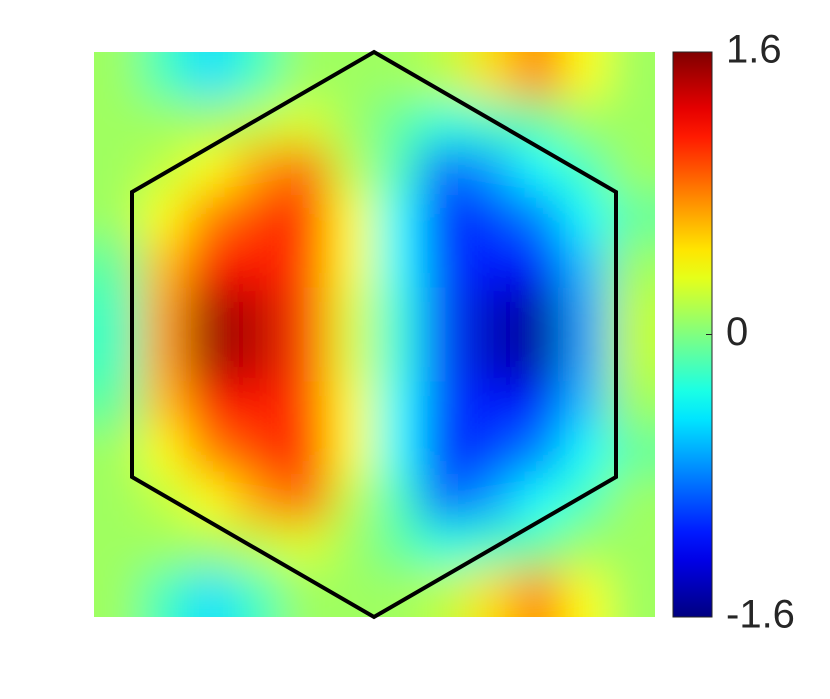 The width and height of the screenshot is (830, 699). Describe the element at coordinates (737, 332) in the screenshot. I see `colorbar-tick-label: 0` at that location.